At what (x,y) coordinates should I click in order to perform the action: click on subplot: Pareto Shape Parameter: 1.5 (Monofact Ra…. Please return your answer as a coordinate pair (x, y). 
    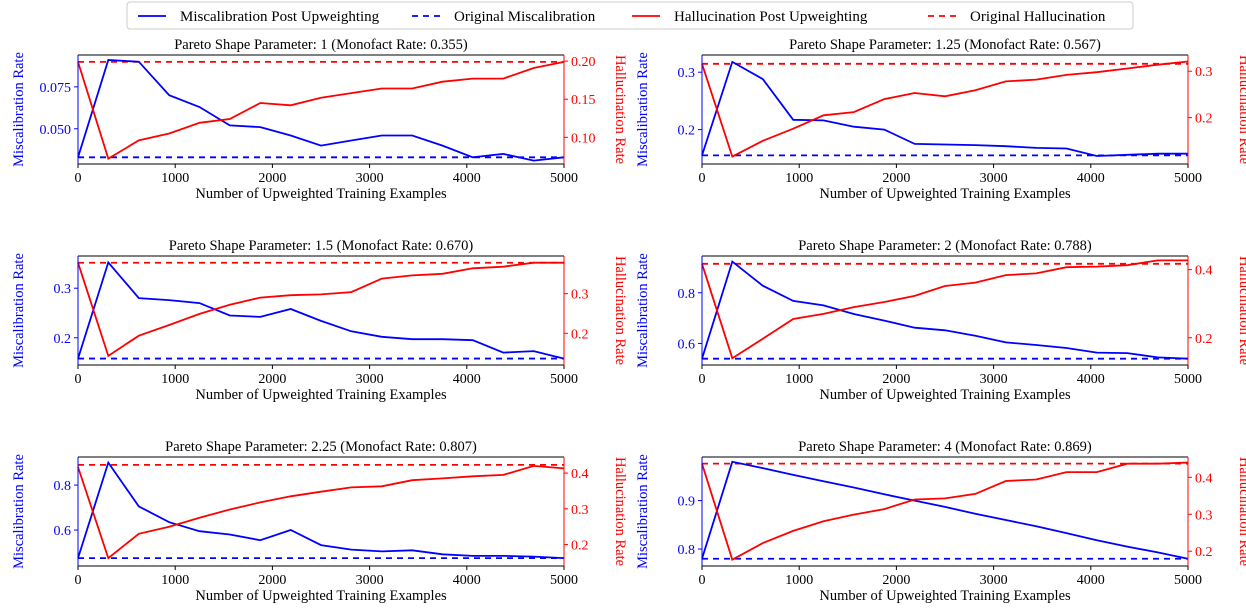
    Looking at the image, I should click on (319, 320).